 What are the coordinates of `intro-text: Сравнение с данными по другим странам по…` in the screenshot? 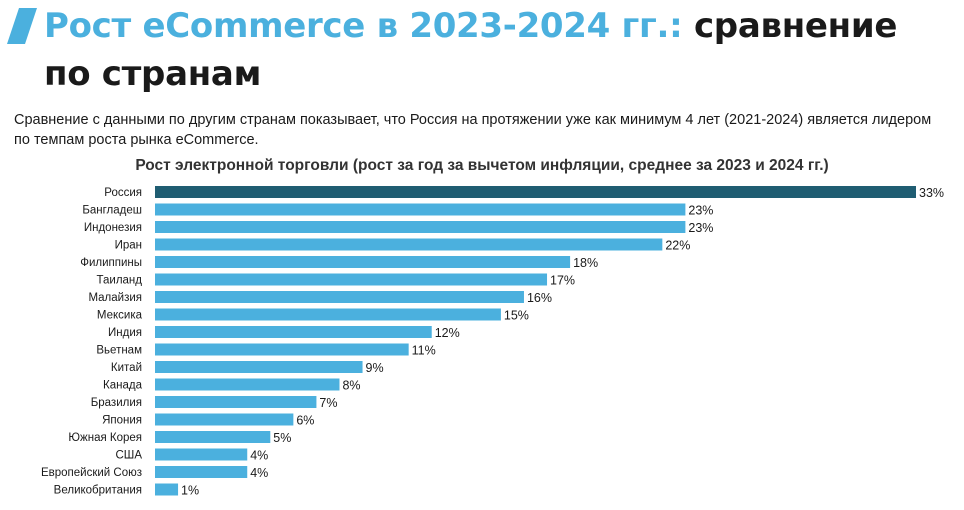 It's located at (473, 130).